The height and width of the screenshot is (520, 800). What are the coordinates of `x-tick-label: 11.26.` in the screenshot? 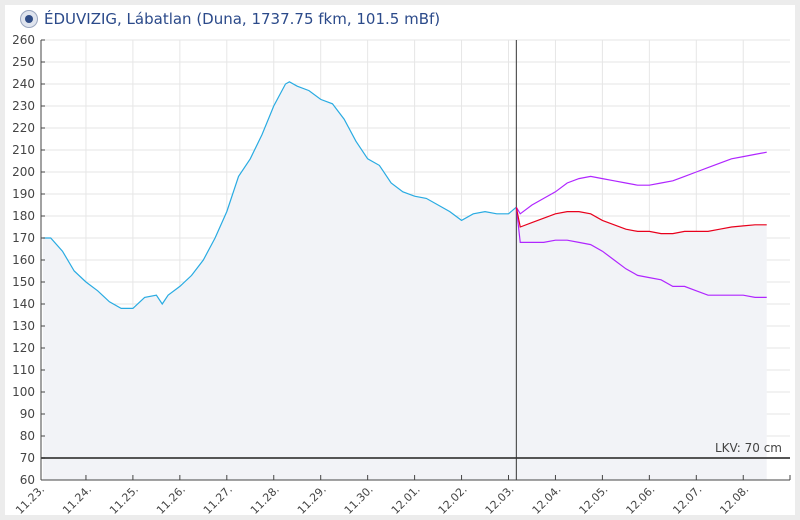 It's located at (171, 500).